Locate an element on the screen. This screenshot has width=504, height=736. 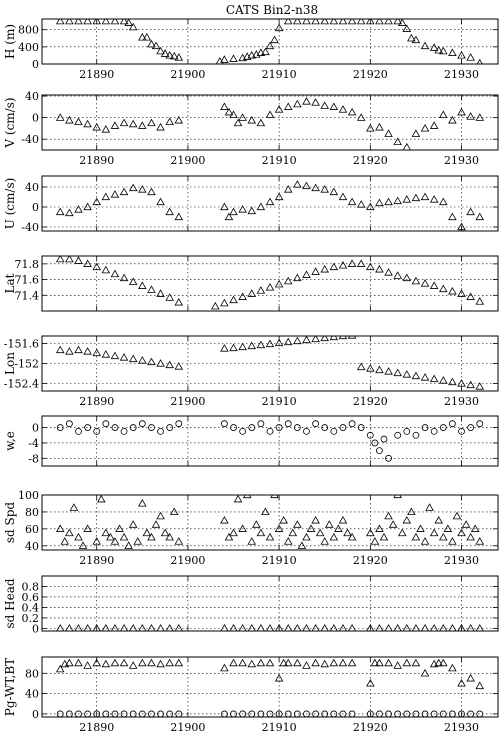
y-tick-label: 400 is located at coordinates (28, 47).